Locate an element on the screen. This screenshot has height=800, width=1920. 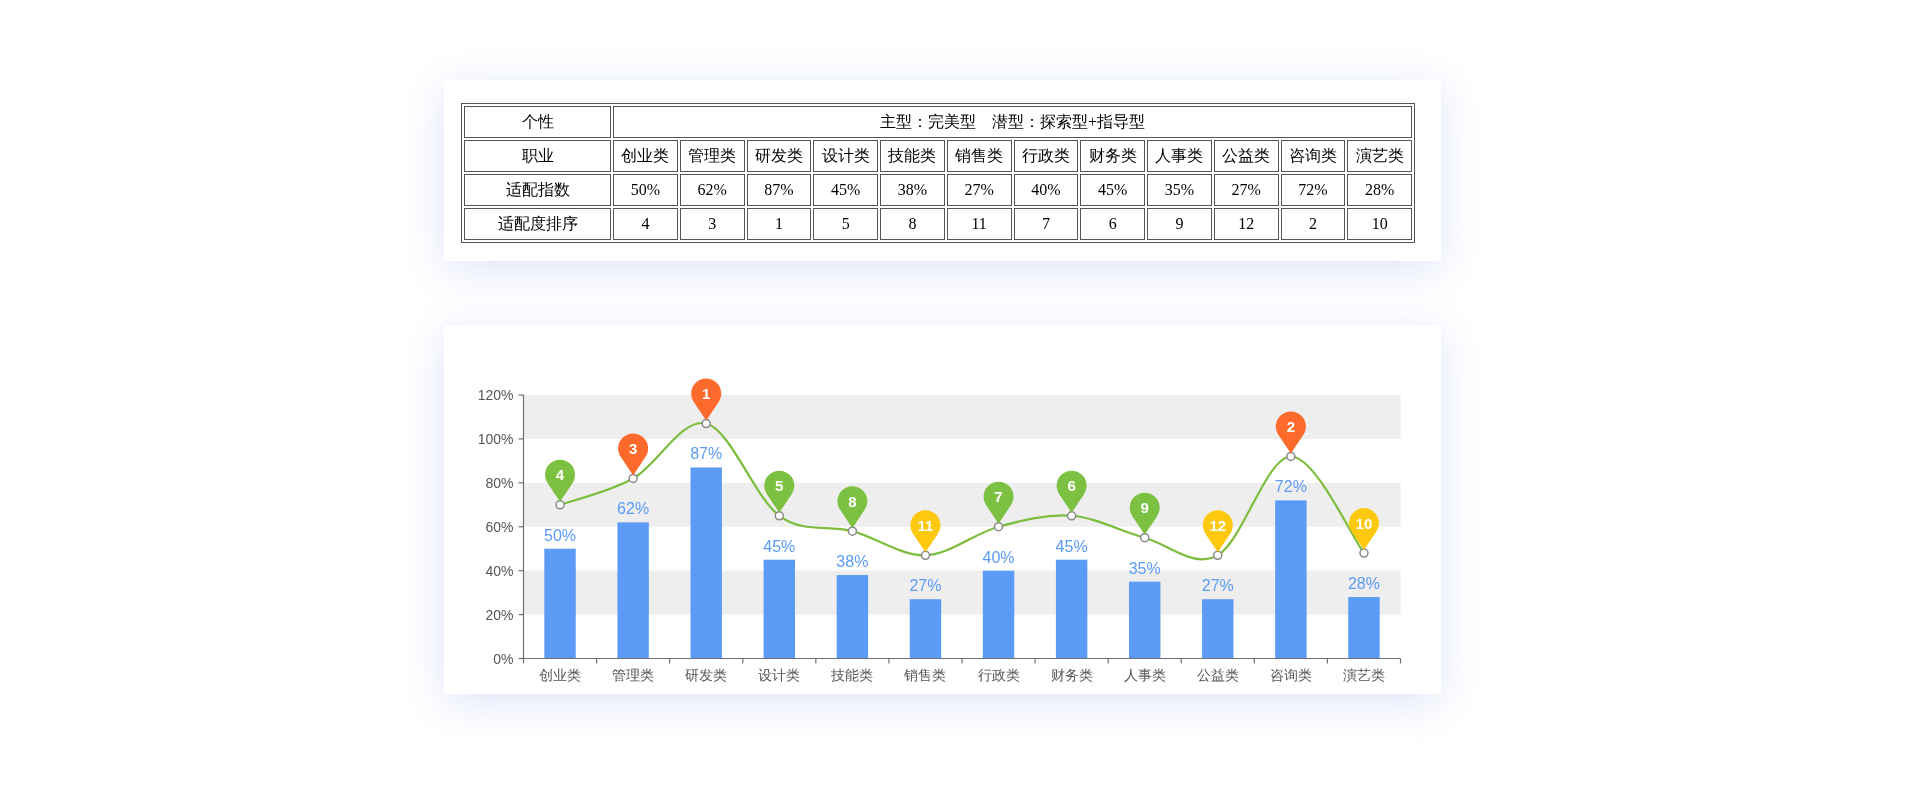
x-tick-label: 管理类 is located at coordinates (633, 674).